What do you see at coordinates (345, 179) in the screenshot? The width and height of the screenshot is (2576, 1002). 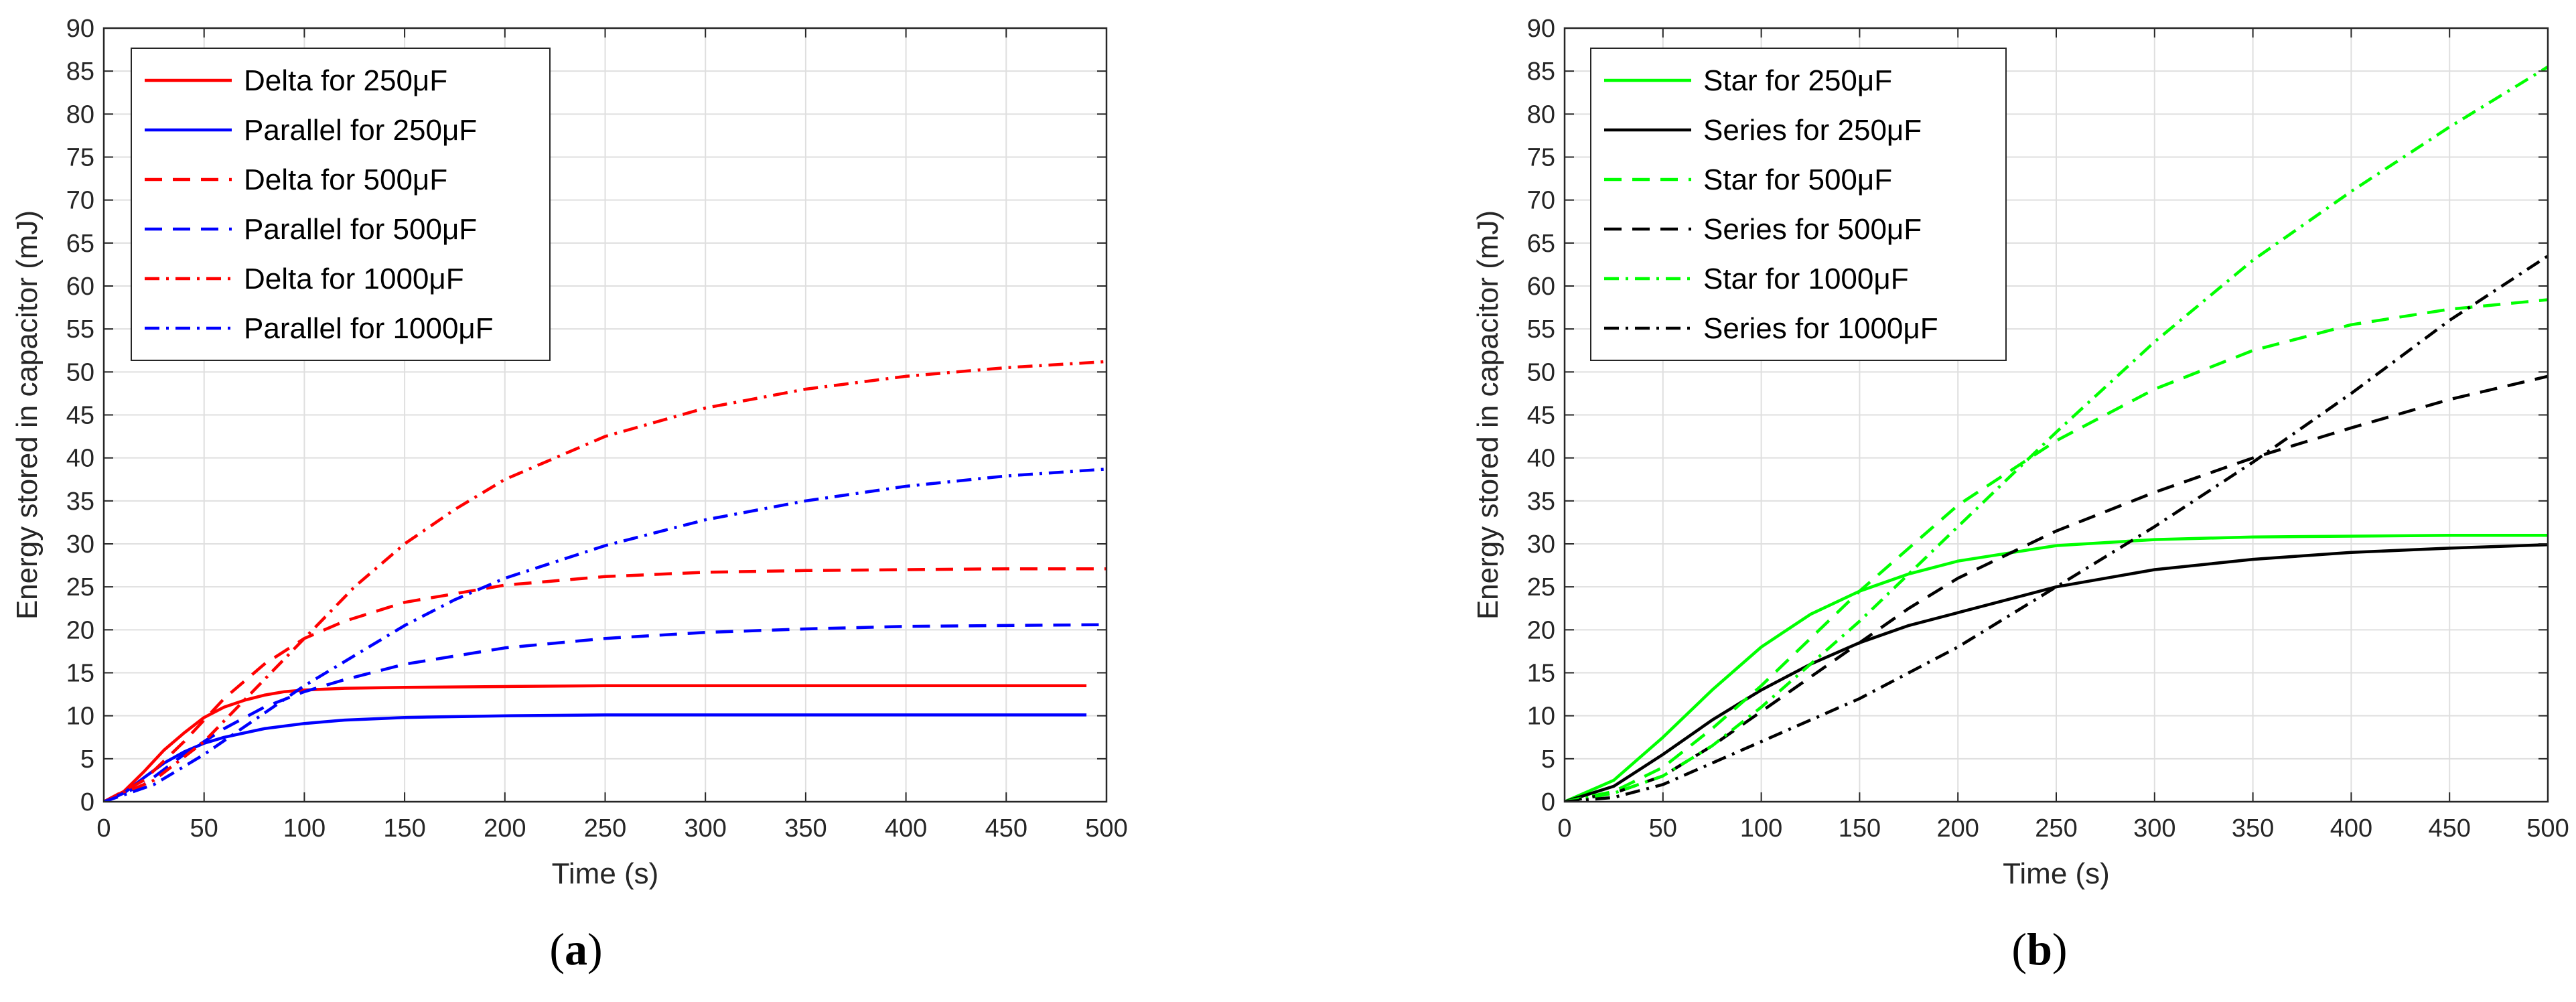 I see `legend-entry: Delta for 500μF` at bounding box center [345, 179].